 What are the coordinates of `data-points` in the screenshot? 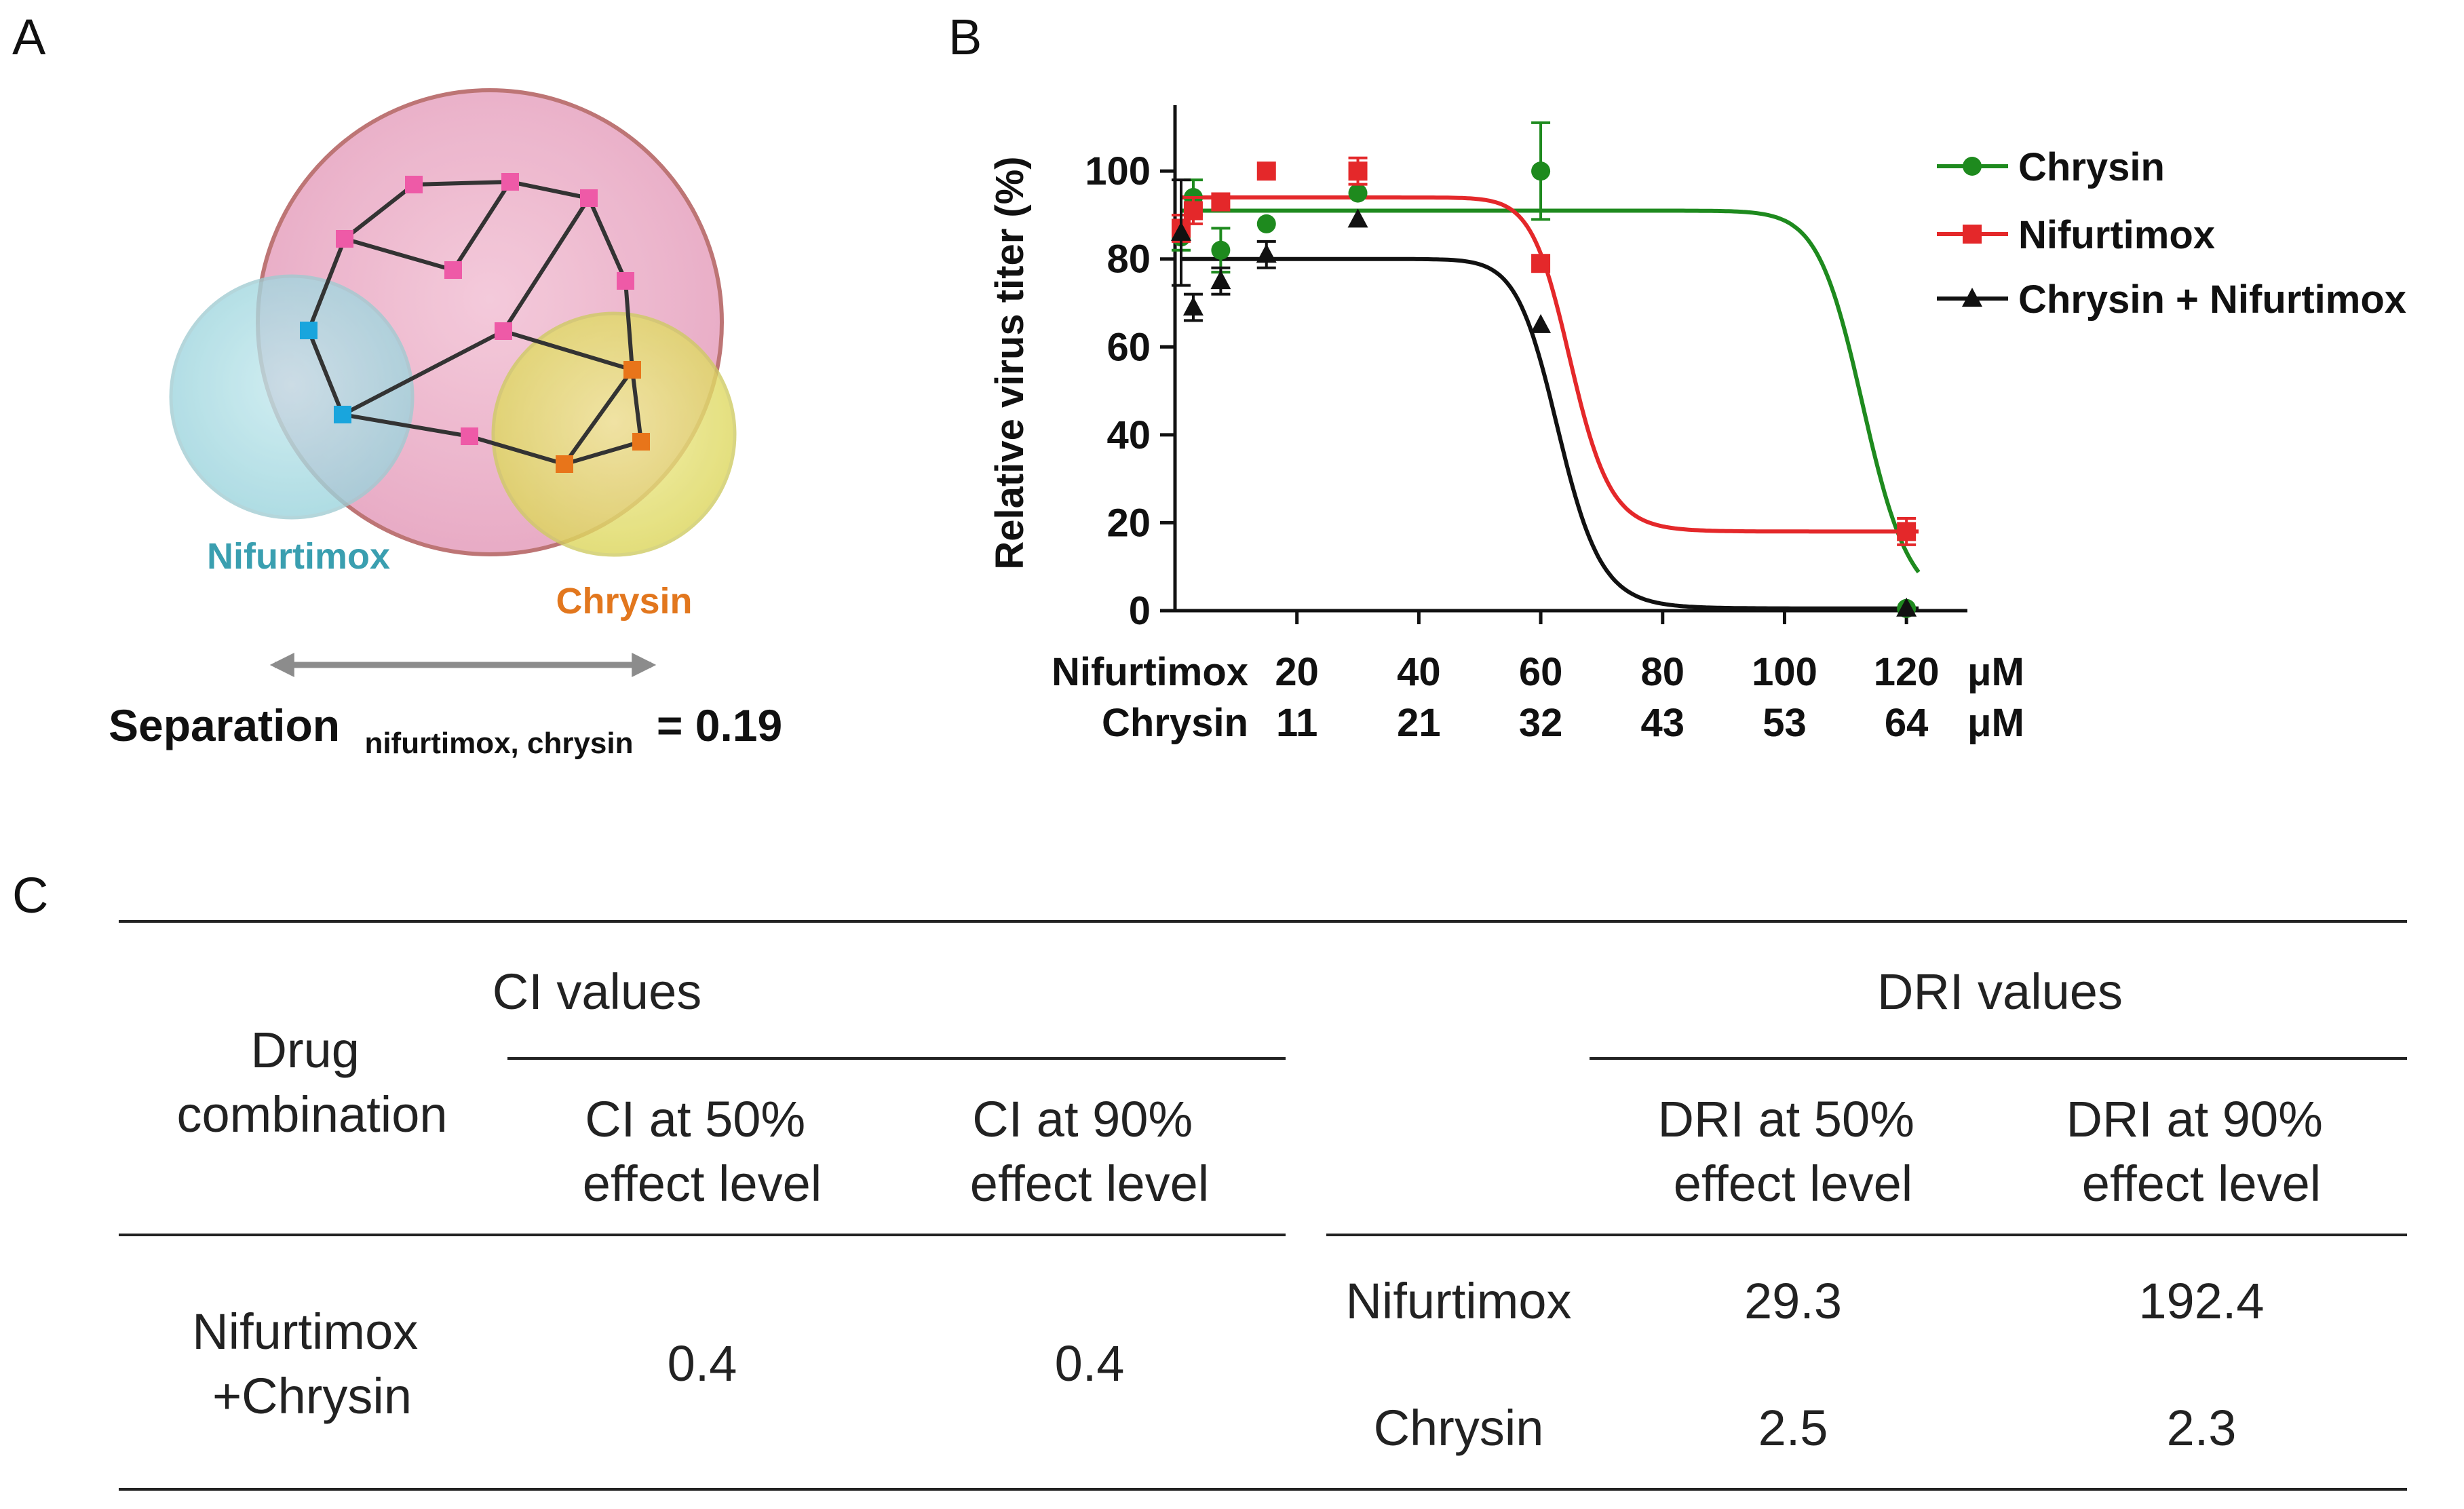 It's located at (1544, 369).